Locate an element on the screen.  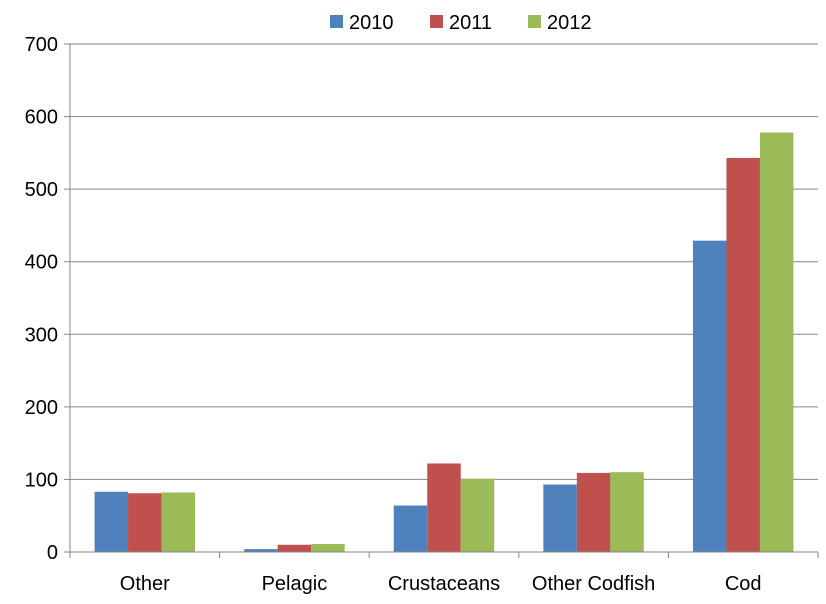
legend-item-2010: 2010 is located at coordinates (362, 23).